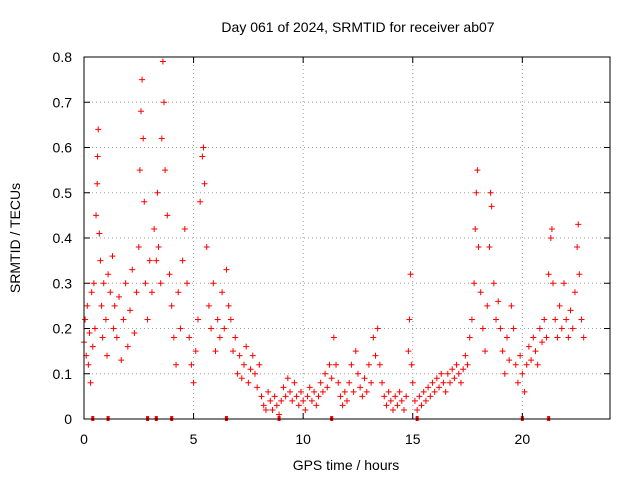 This screenshot has height=480, width=640. Describe the element at coordinates (303, 439) in the screenshot. I see `x-tick-label: 10` at that location.